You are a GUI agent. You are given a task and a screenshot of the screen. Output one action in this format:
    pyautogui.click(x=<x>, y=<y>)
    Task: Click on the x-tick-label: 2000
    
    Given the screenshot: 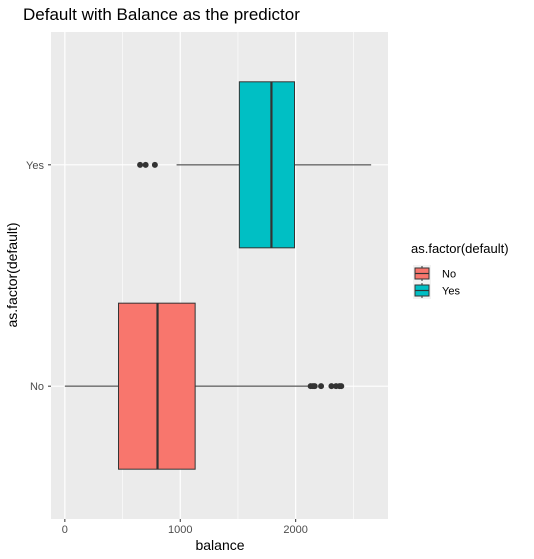 What is the action you would take?
    pyautogui.click(x=295, y=530)
    